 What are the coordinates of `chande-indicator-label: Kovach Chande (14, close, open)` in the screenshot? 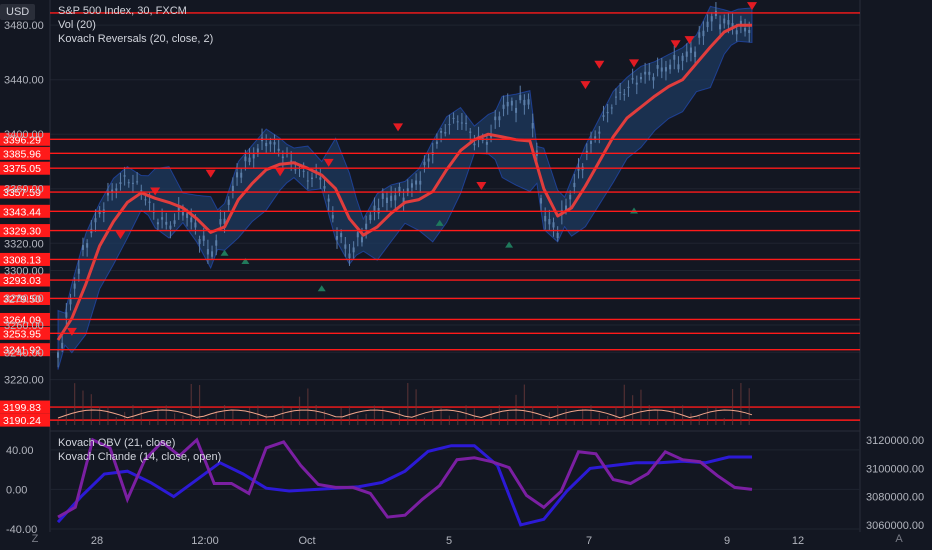 It's located at (139, 457).